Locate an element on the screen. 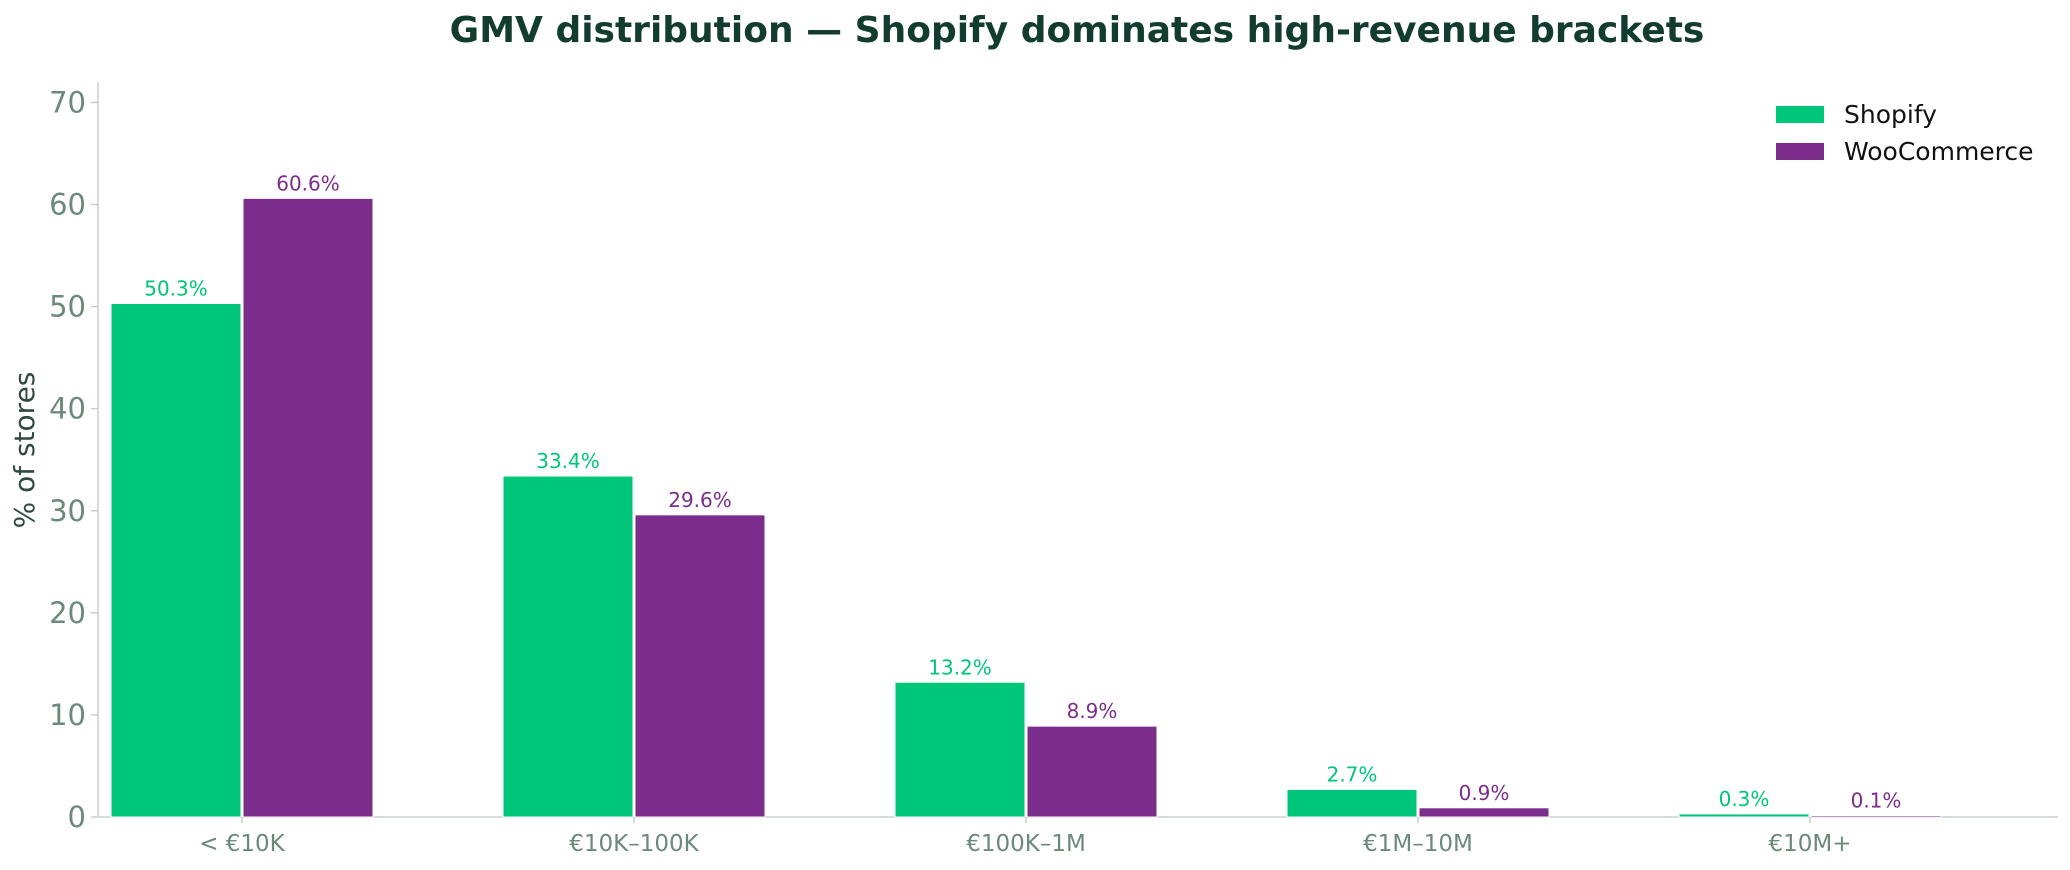  x-tick-label: €10K–100K is located at coordinates (634, 844).